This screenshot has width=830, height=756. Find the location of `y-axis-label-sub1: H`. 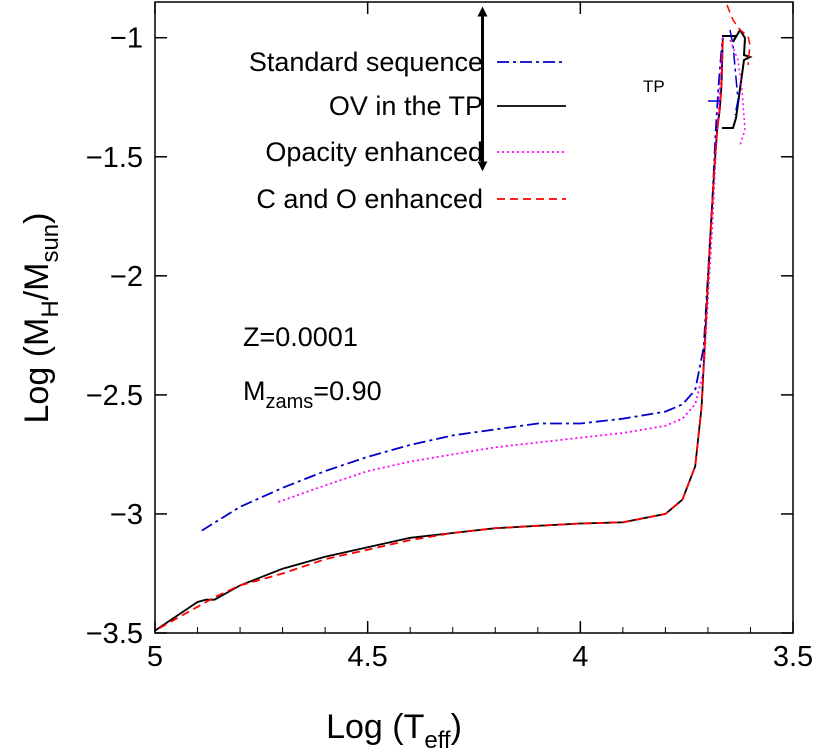

y-axis-label-sub1: H is located at coordinates (50, 308).